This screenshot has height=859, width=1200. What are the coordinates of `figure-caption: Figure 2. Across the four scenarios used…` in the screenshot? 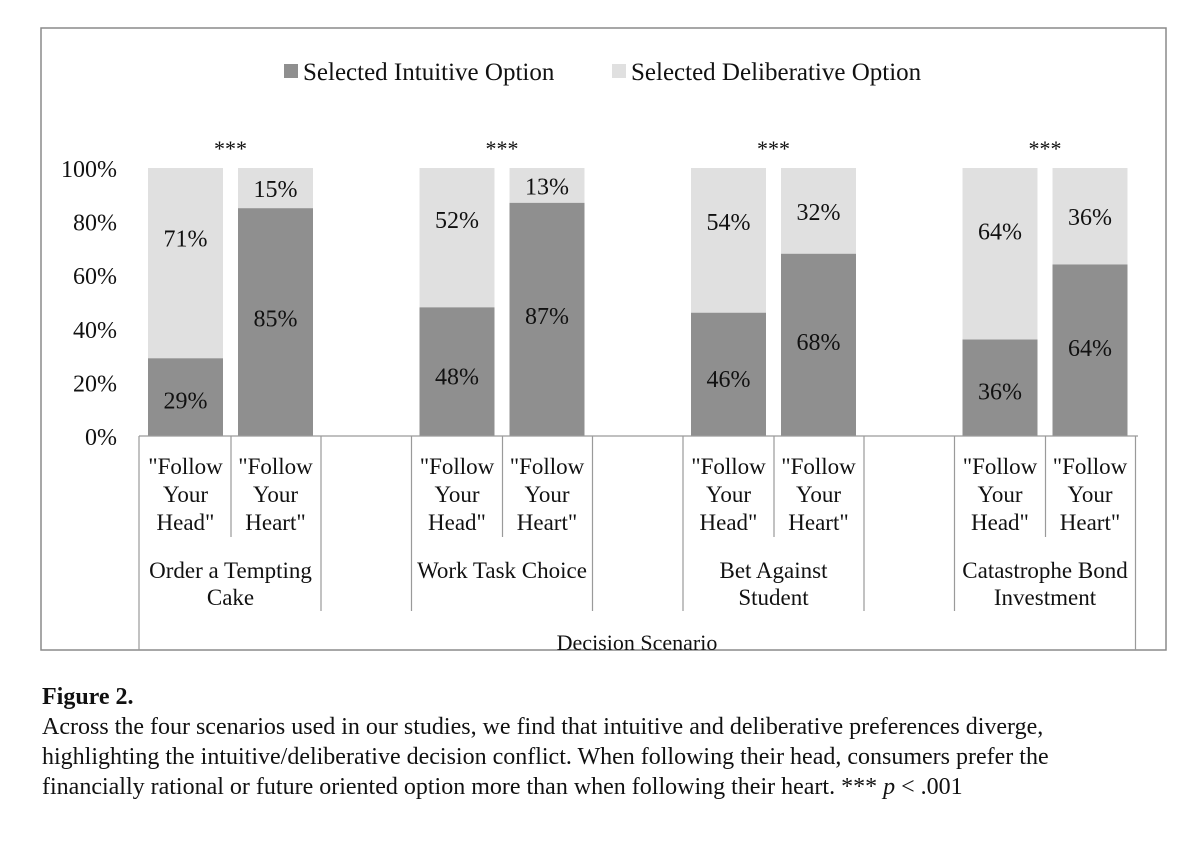 It's located at (592, 742).